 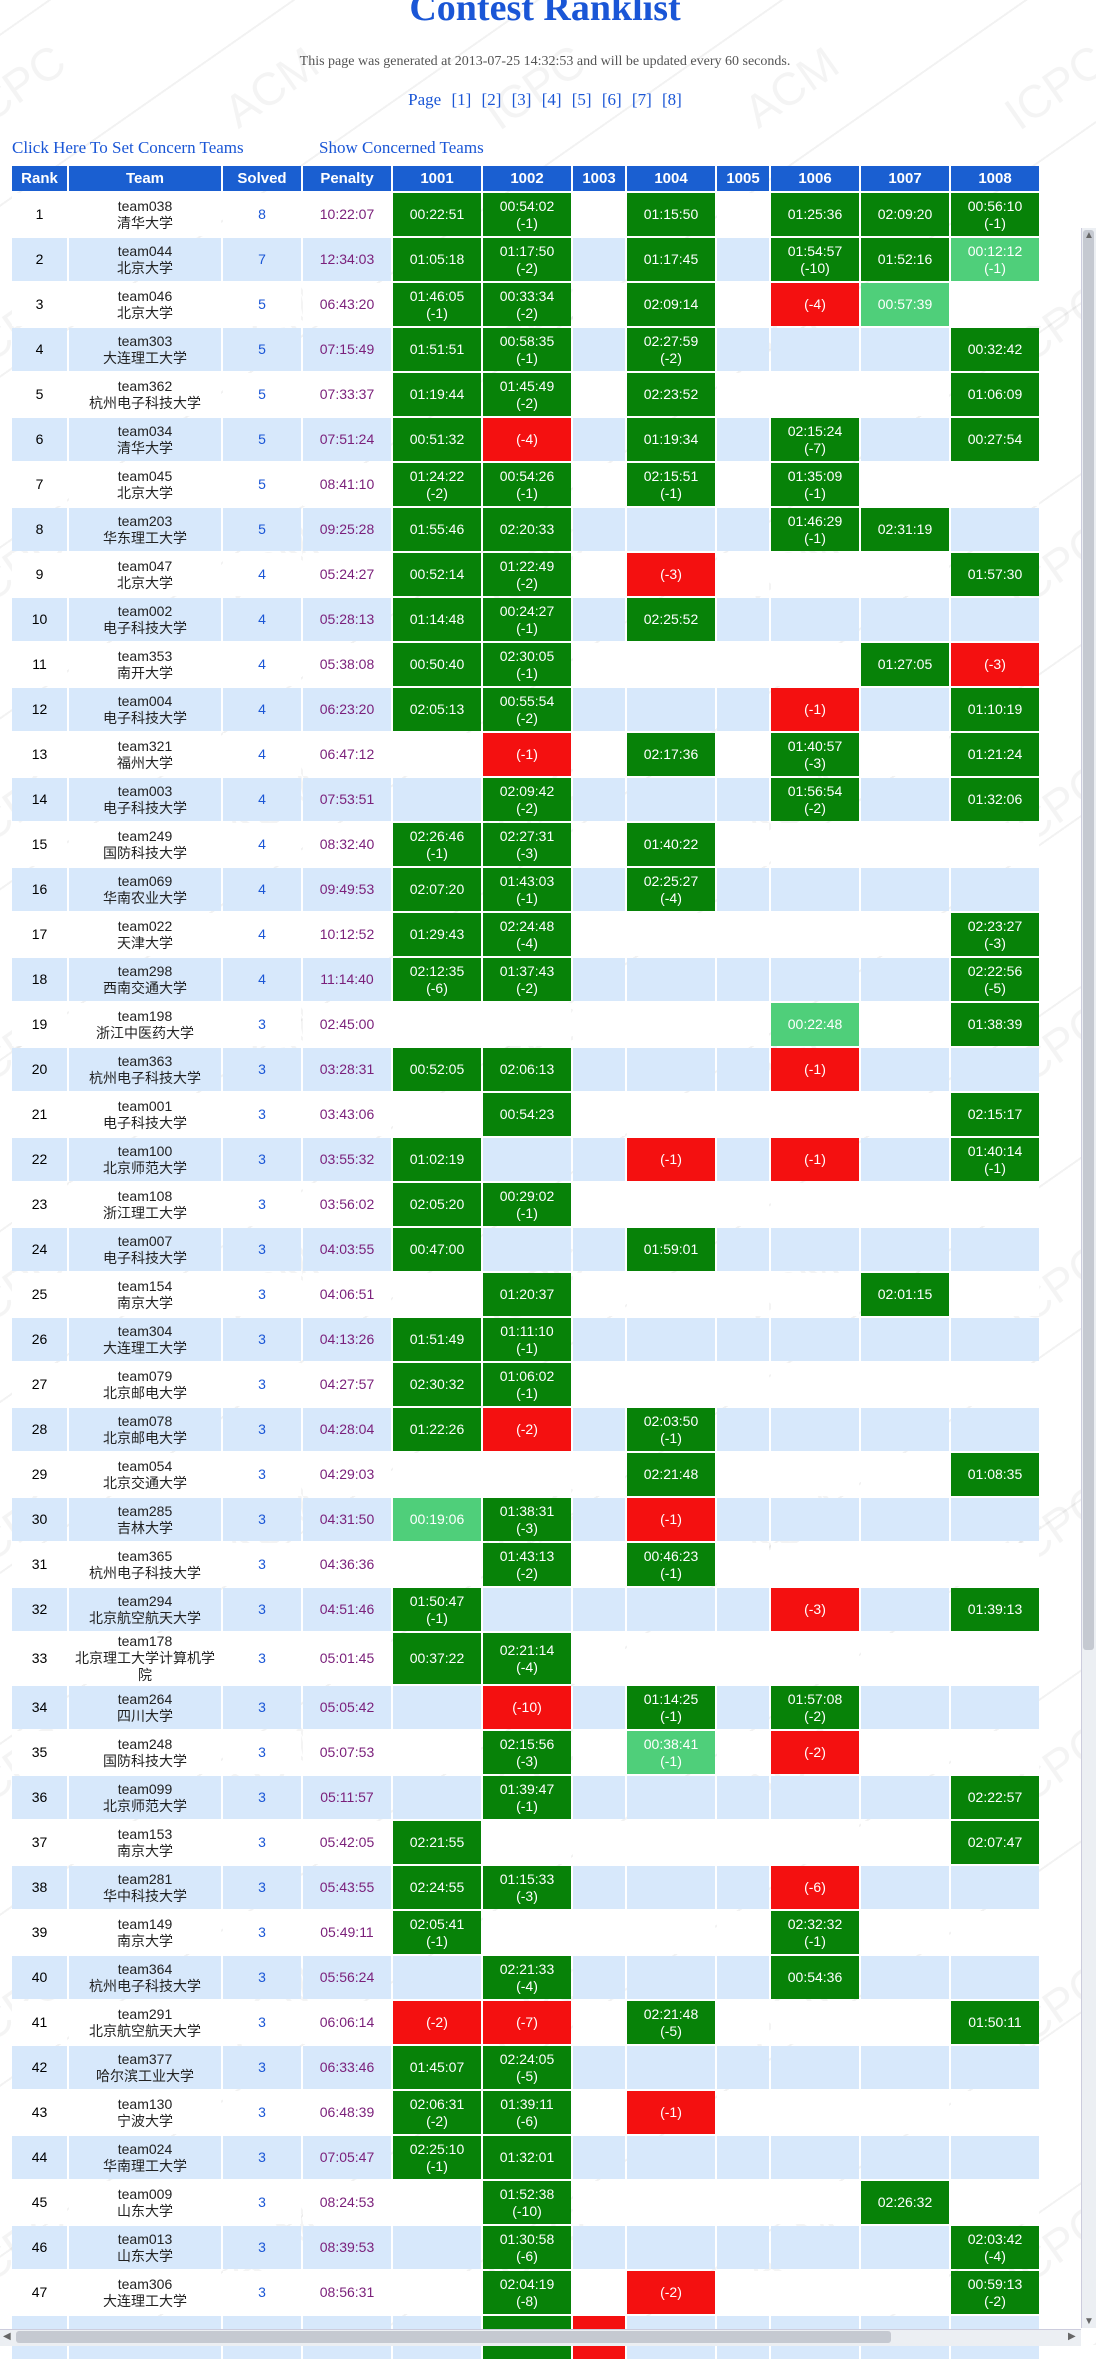 I want to click on team-cell: team291 北京航空航天大学, so click(x=145, y=2022).